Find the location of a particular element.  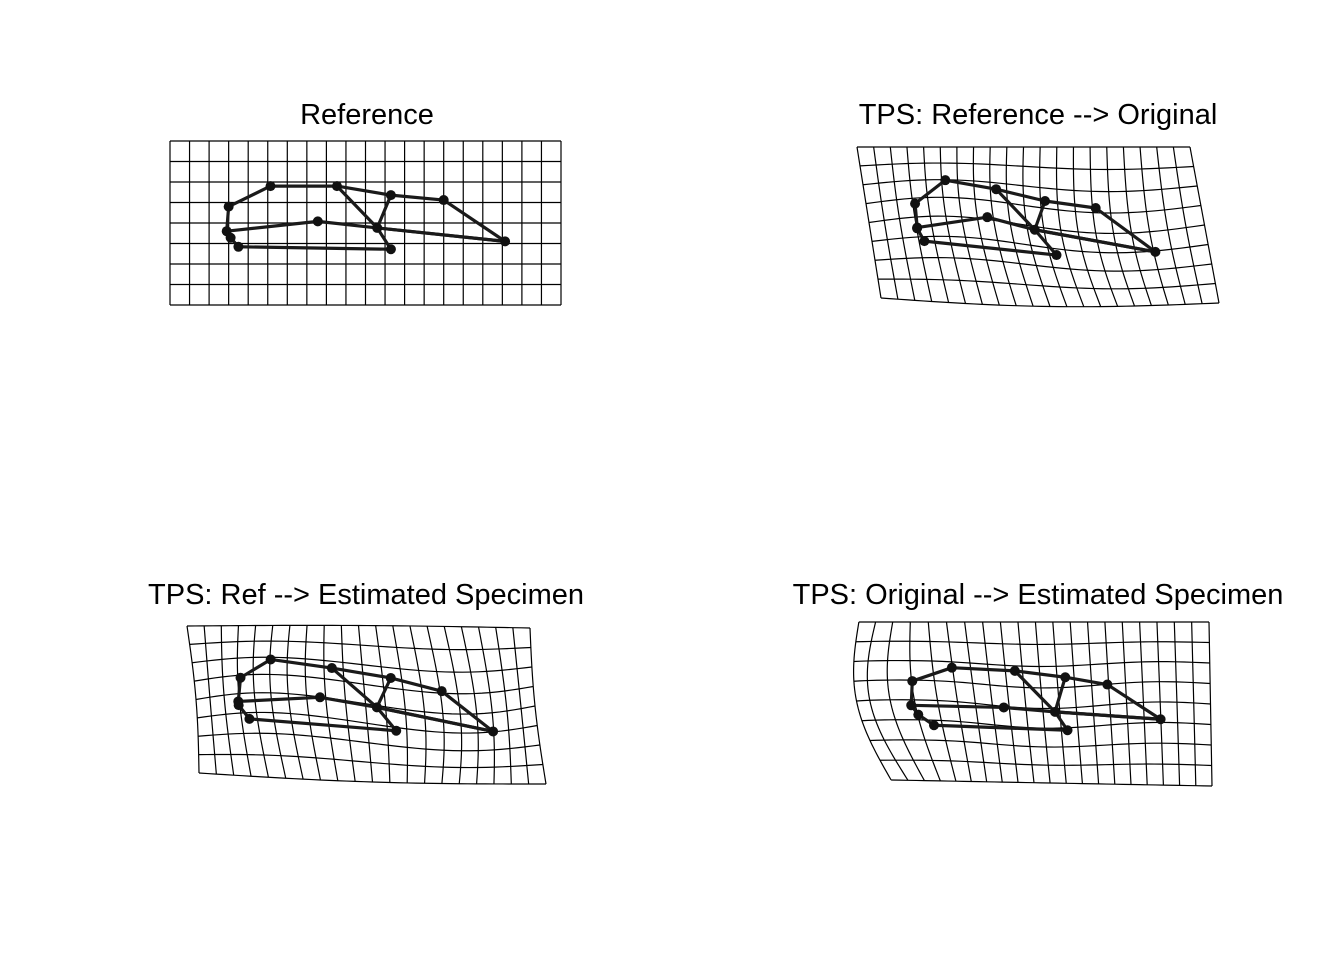

landmarks-reference-to-original is located at coordinates (1035, 218).